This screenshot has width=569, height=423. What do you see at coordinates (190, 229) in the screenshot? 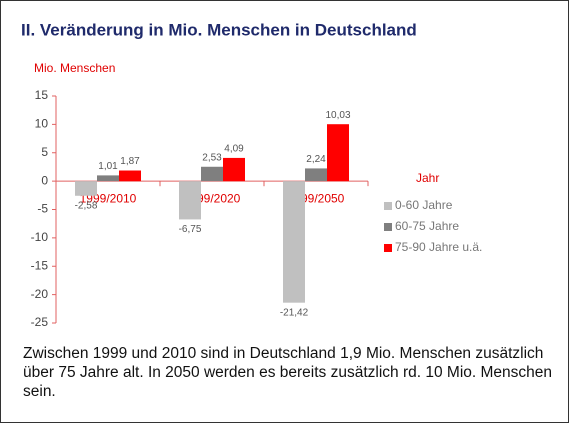
I see `value-label: -6,75` at bounding box center [190, 229].